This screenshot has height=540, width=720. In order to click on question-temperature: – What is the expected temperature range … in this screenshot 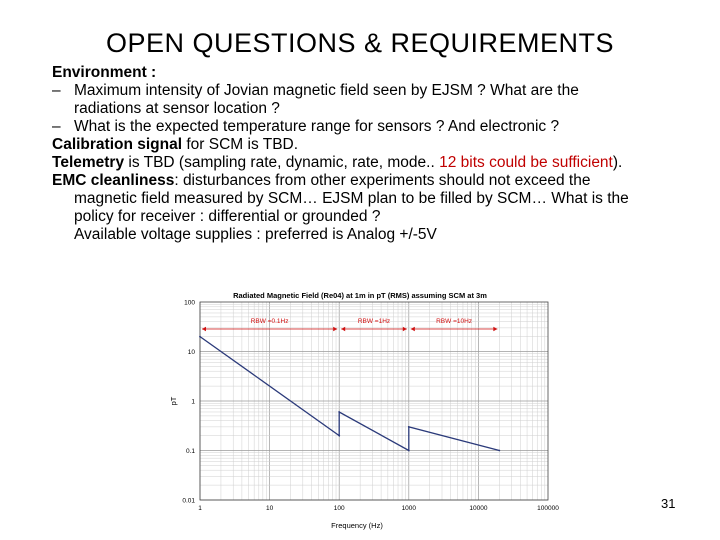, I will do `click(306, 126)`.